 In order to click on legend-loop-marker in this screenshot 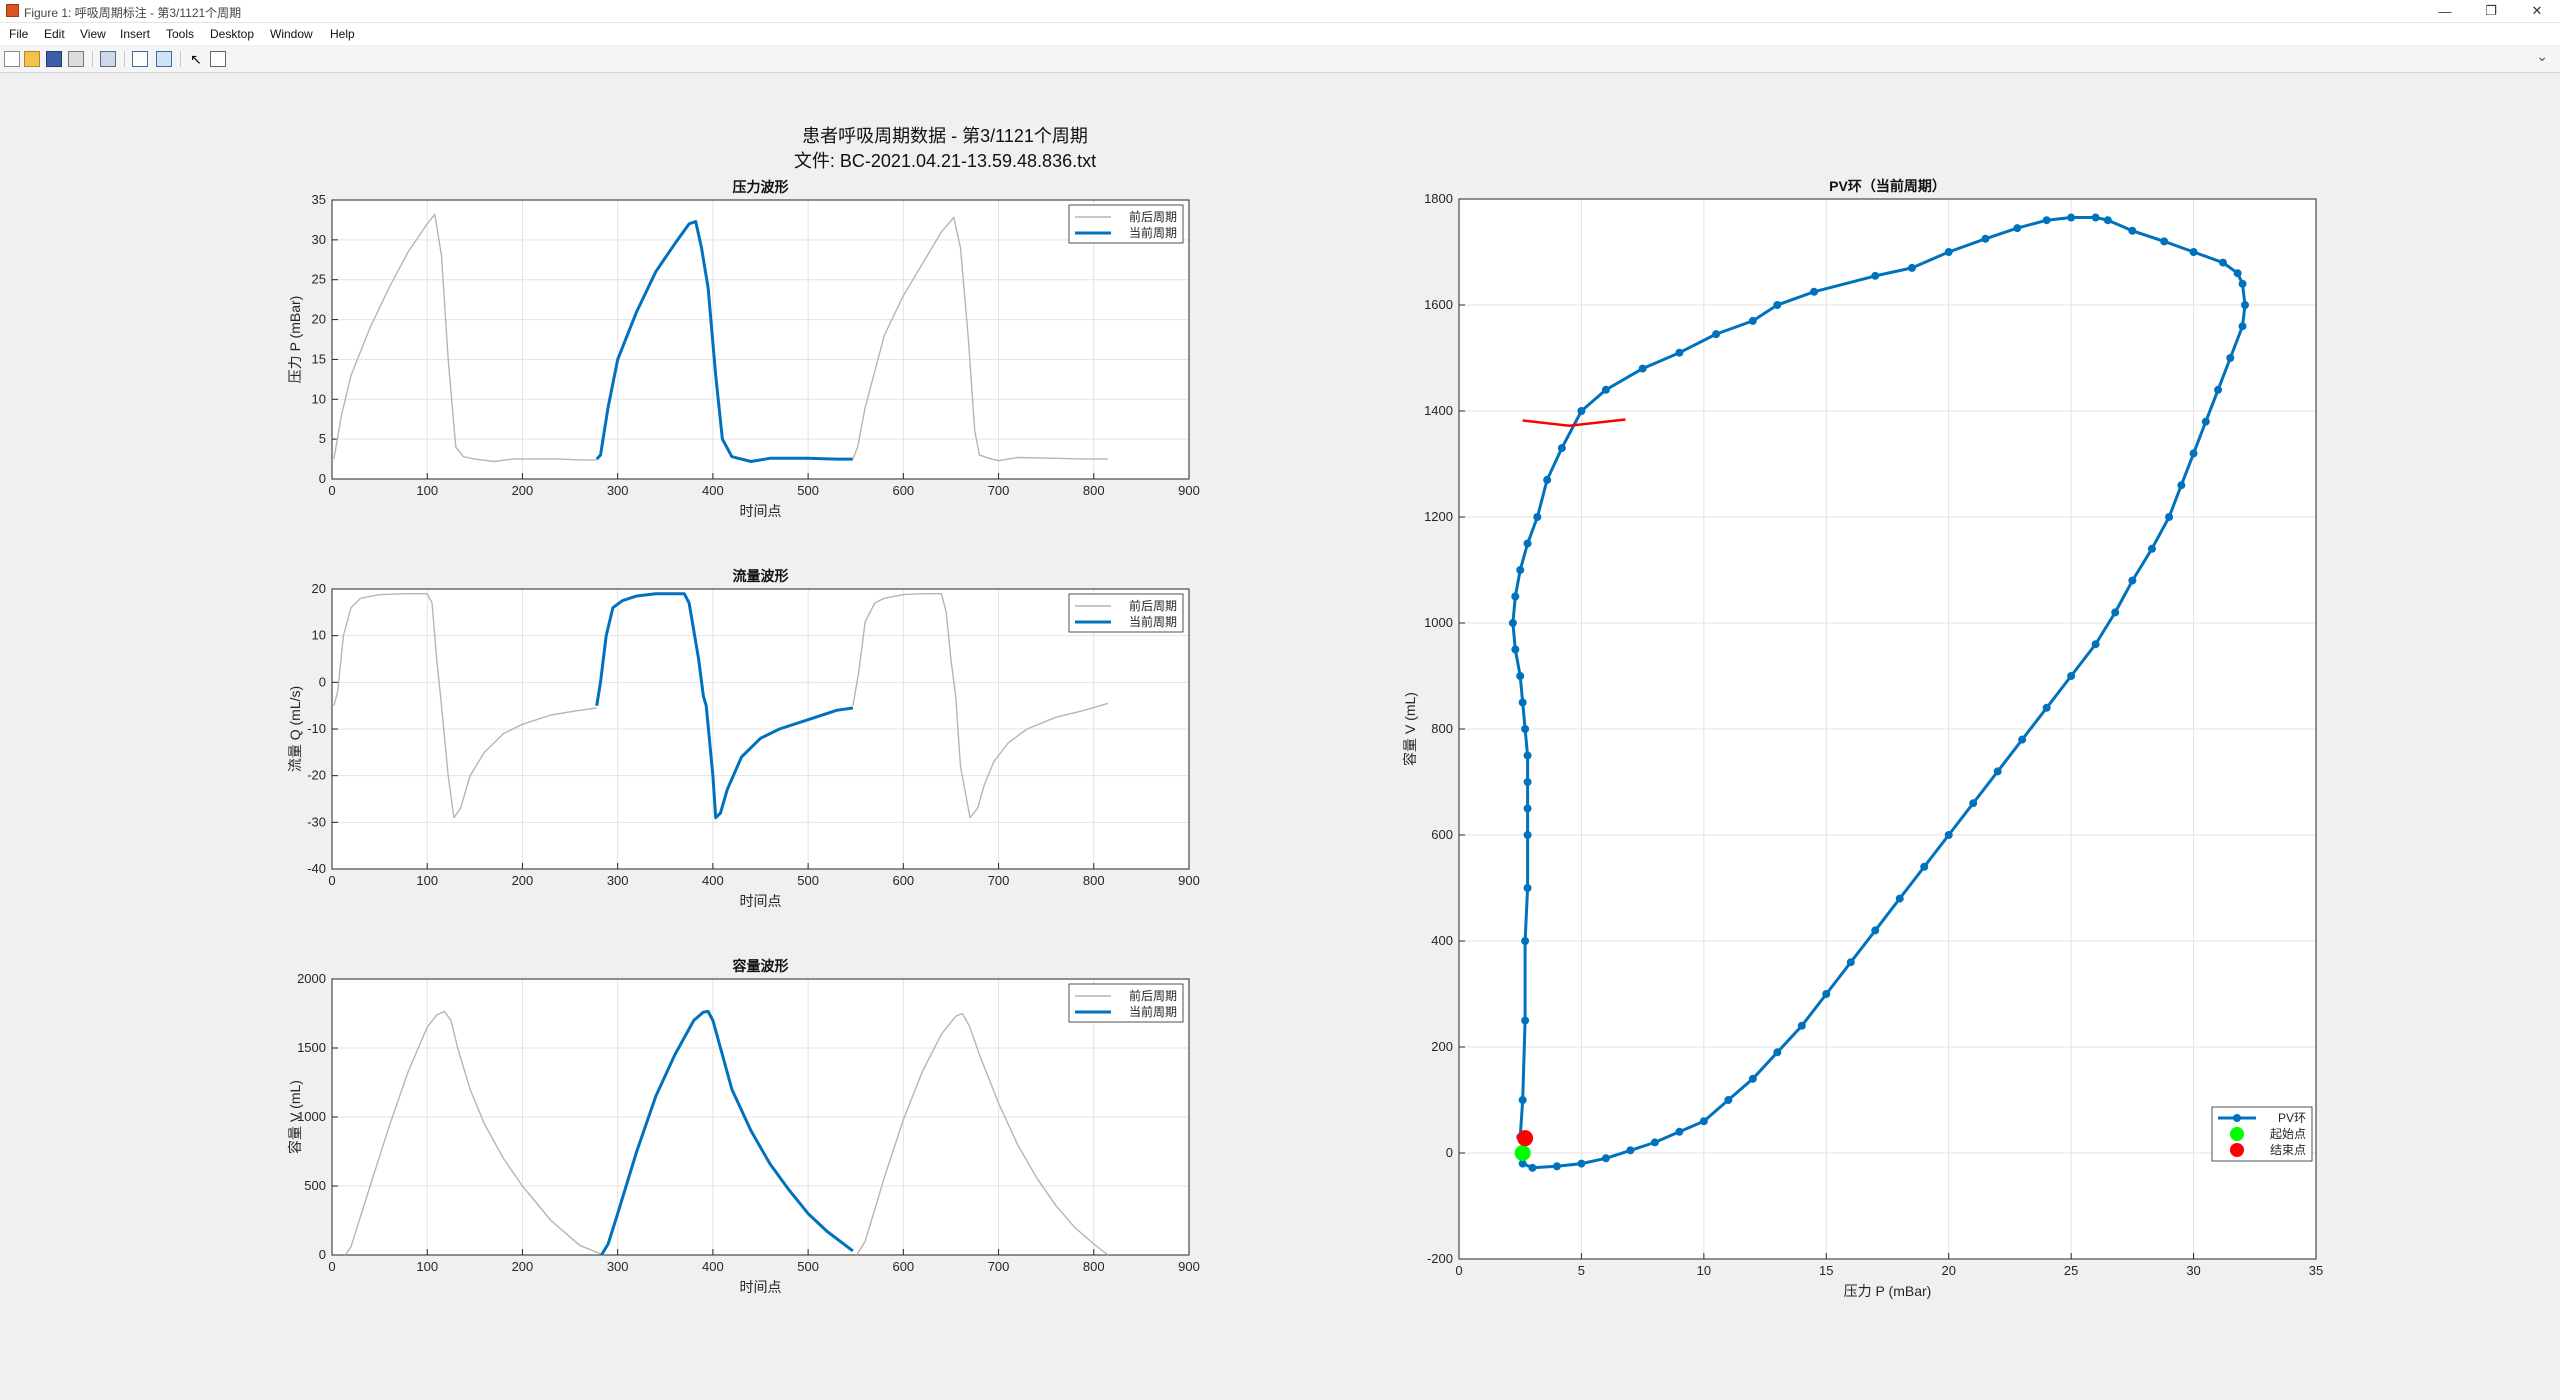, I will do `click(2237, 1118)`.